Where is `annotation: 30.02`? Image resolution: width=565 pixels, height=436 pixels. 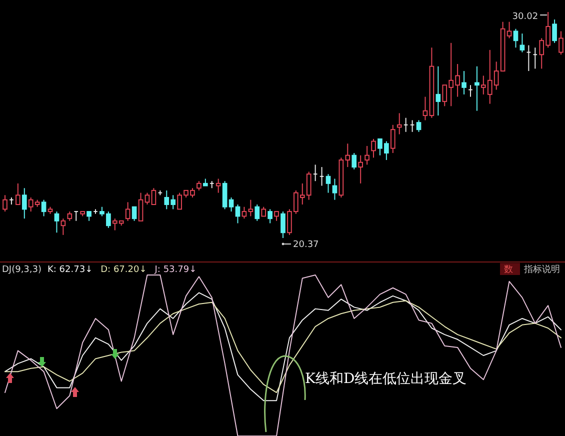
annotation: 30.02 is located at coordinates (525, 17).